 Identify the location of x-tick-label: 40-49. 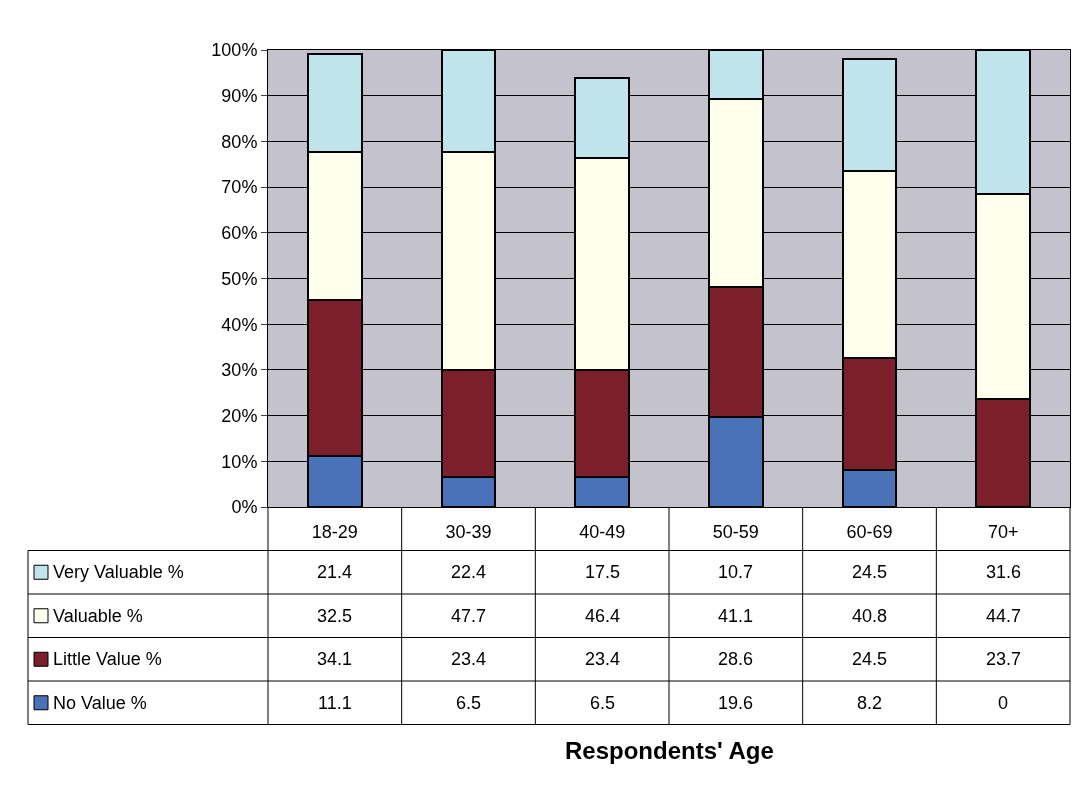
(602, 531).